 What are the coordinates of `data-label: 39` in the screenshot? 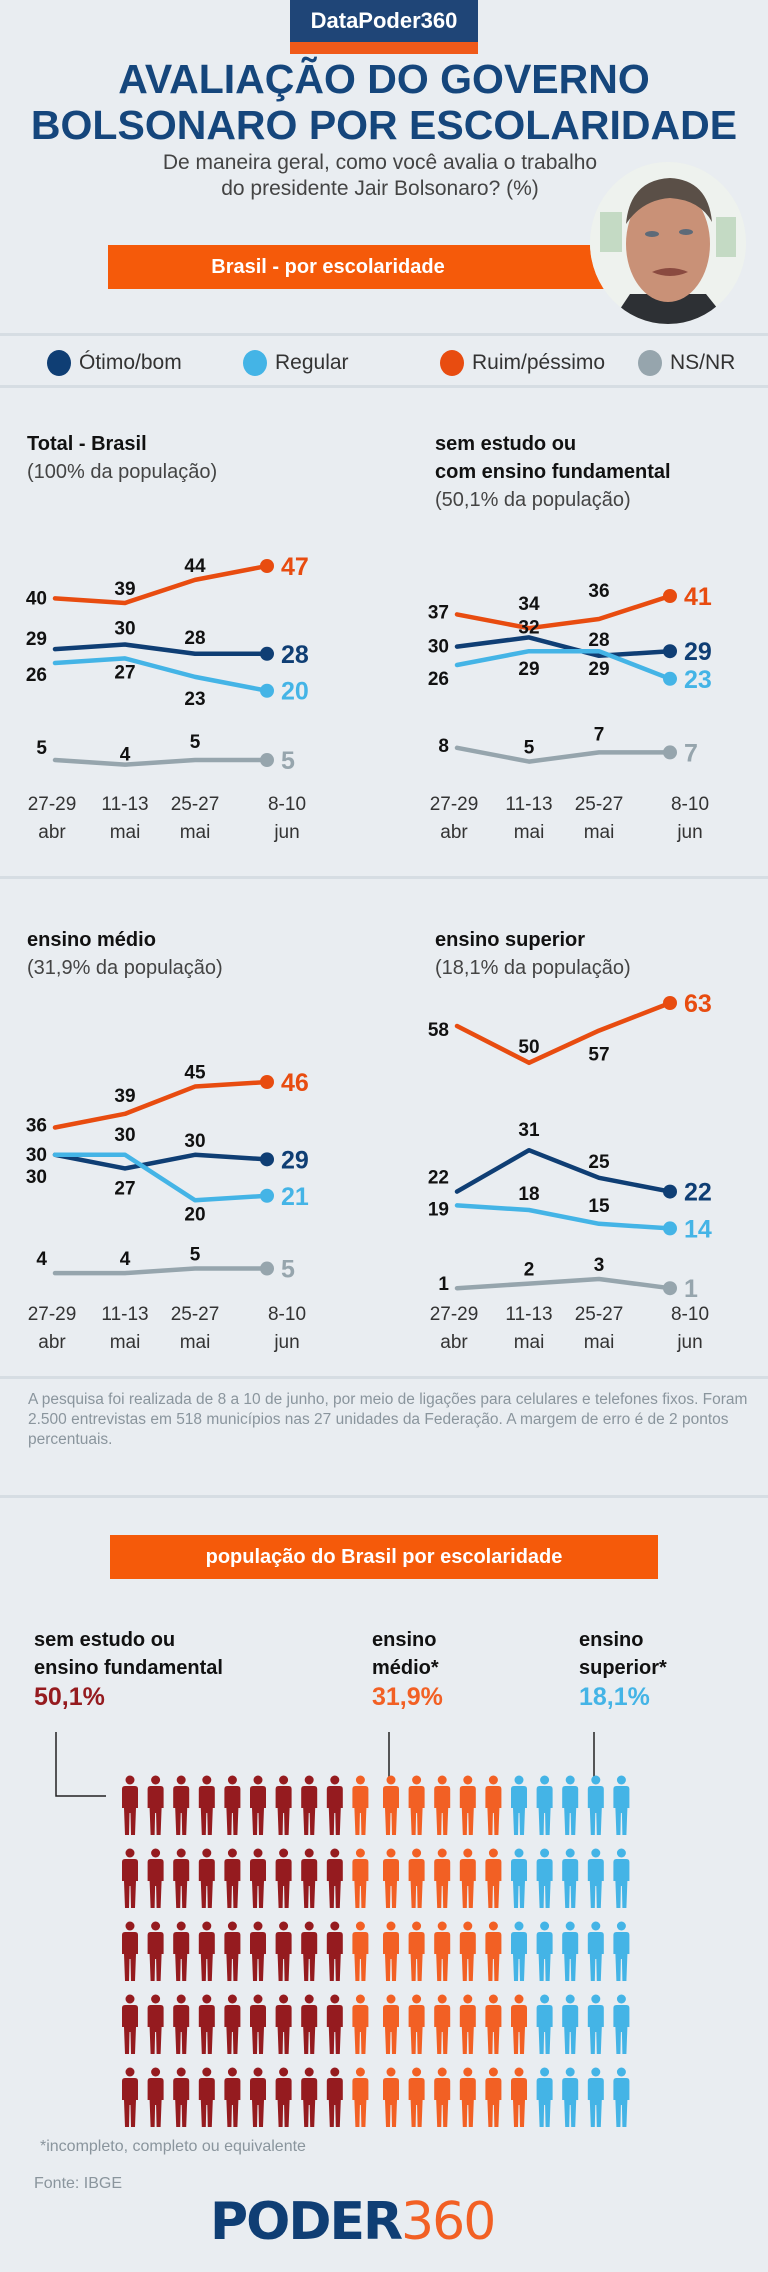 It's located at (124, 589).